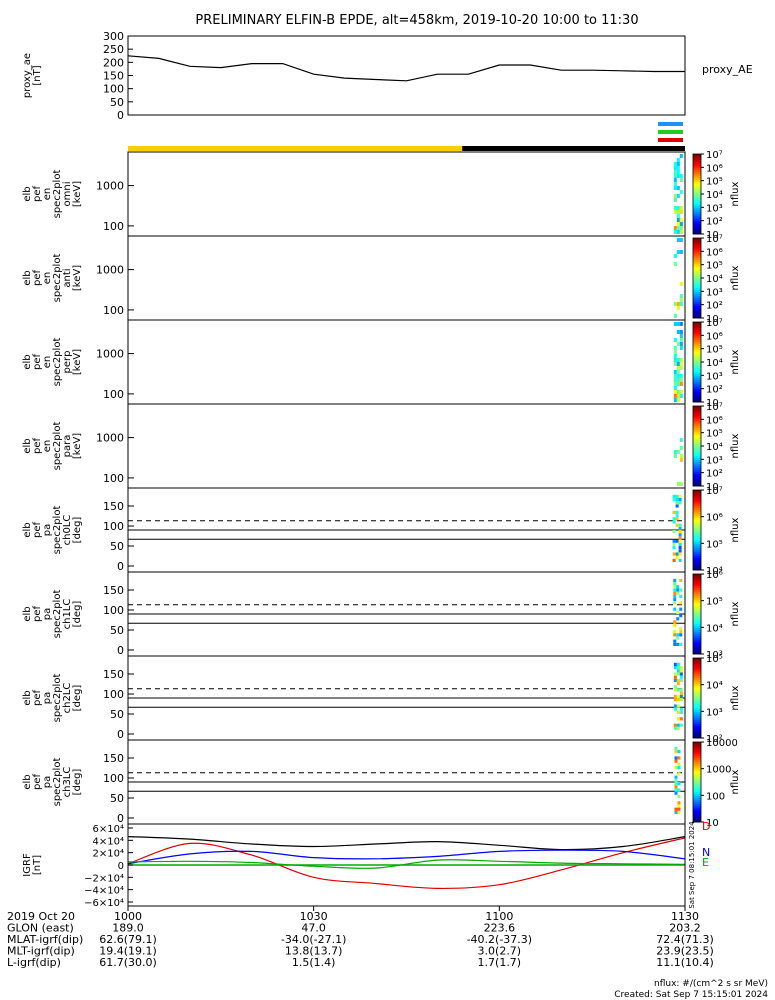 The height and width of the screenshot is (1000, 775). What do you see at coordinates (27, 865) in the screenshot?
I see `y-axis-label: IGRF` at bounding box center [27, 865].